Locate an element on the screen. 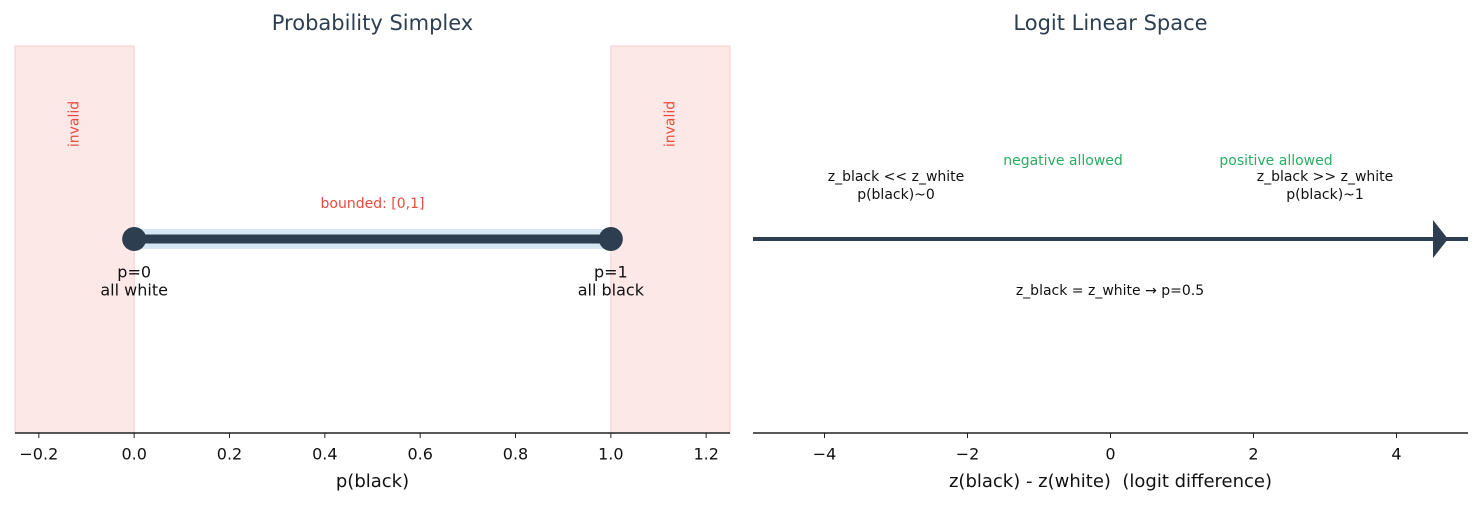 This screenshot has height=508, width=1483. x-tick-label: 0.8 is located at coordinates (515, 454).